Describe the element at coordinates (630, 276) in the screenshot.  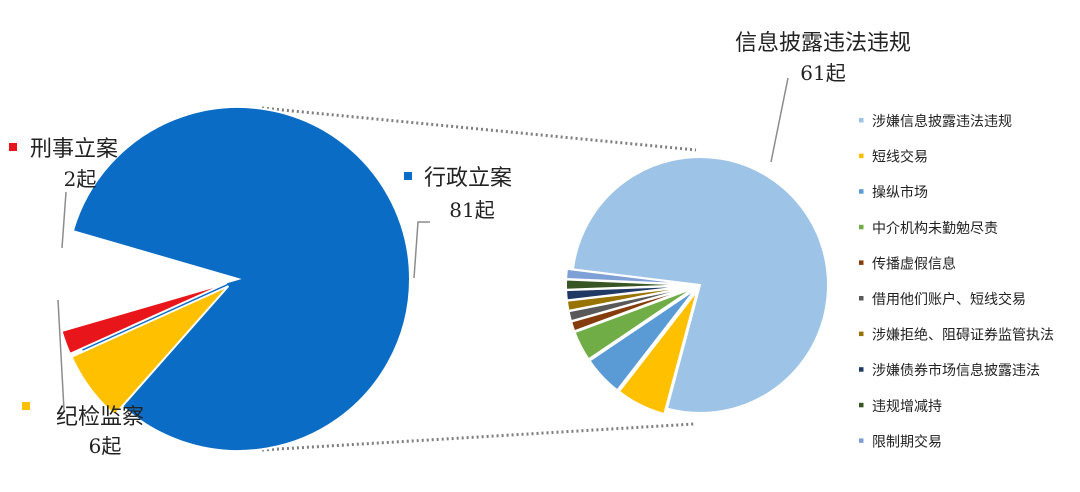
I see `slice-限制期交易` at that location.